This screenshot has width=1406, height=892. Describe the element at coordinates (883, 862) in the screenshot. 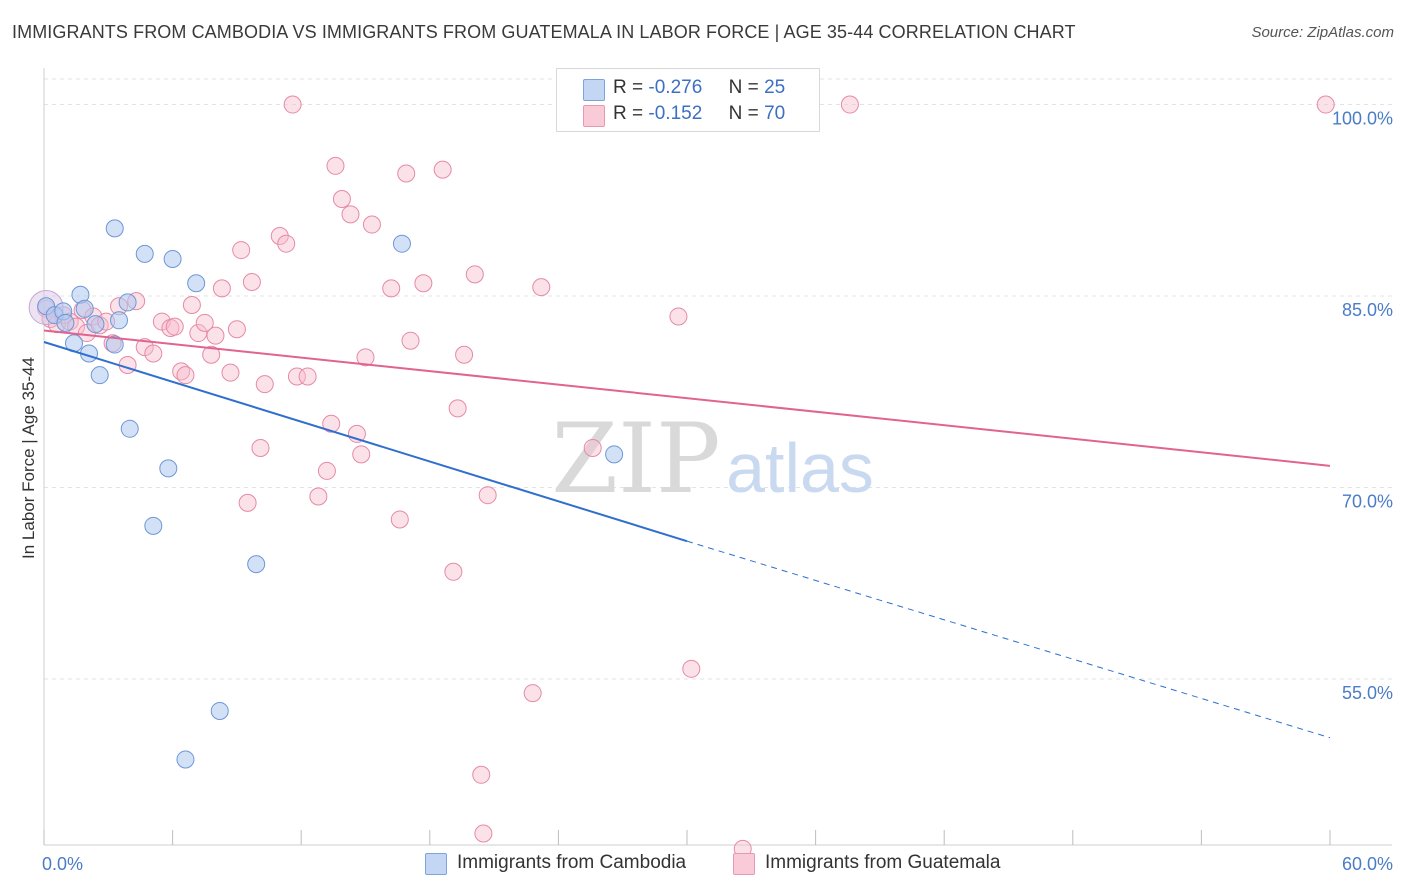

I see `legend-label-guatemala: Immigrants from Guatemala` at that location.